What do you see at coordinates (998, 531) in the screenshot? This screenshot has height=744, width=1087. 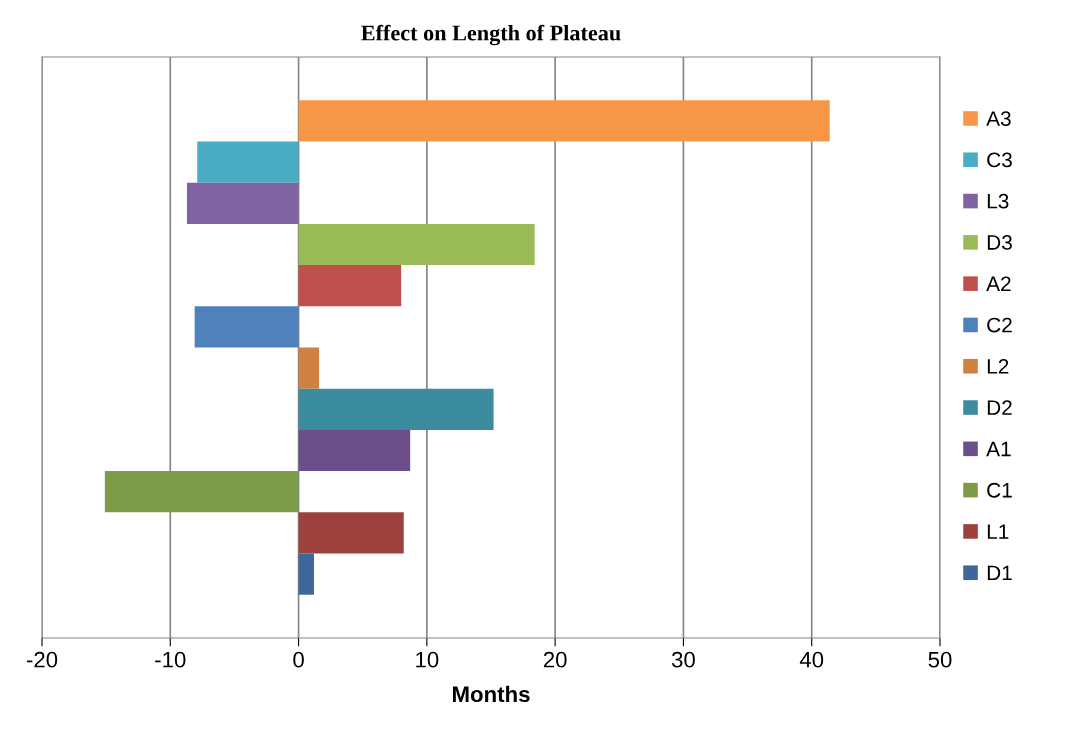 I see `legend-label: L1` at bounding box center [998, 531].